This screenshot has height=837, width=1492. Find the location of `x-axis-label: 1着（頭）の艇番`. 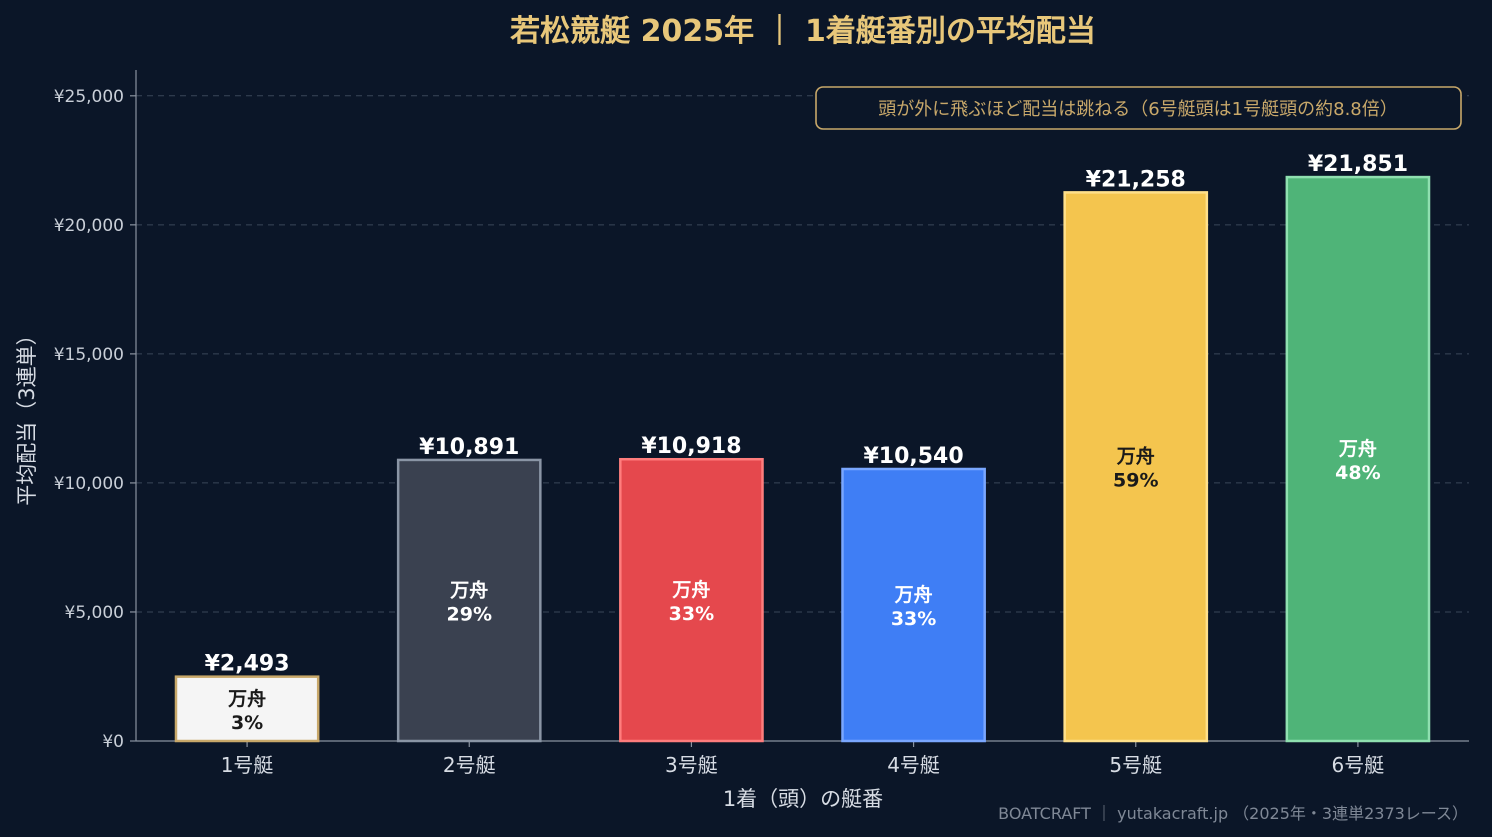

x-axis-label: 1着（頭）の艇番 is located at coordinates (803, 799).